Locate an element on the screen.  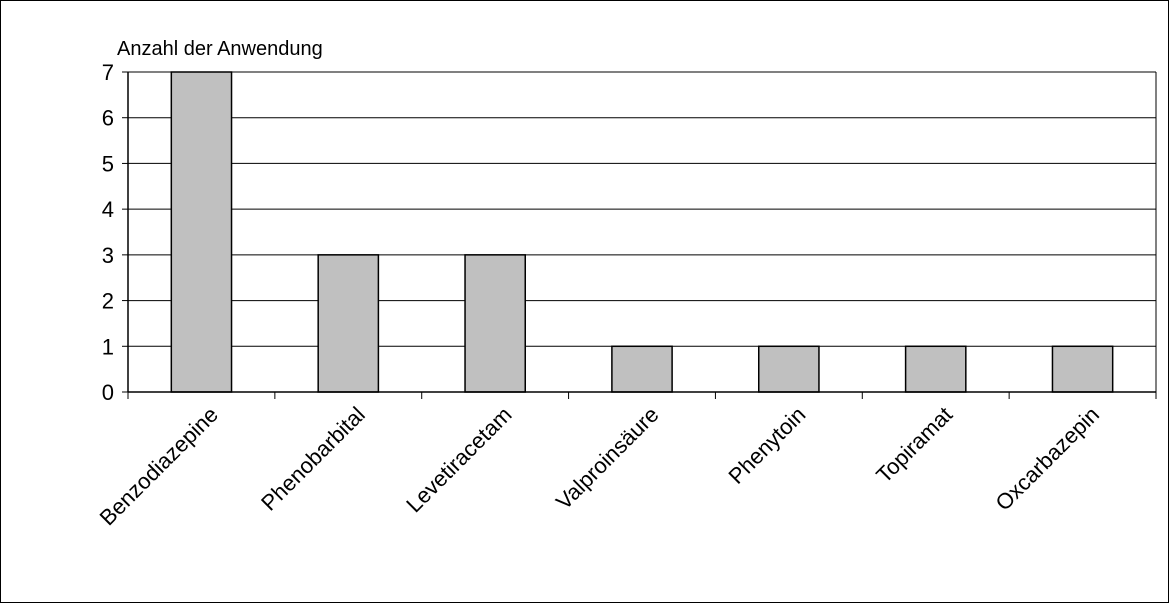
x-tick-label: Levetiracetam is located at coordinates (458, 459).